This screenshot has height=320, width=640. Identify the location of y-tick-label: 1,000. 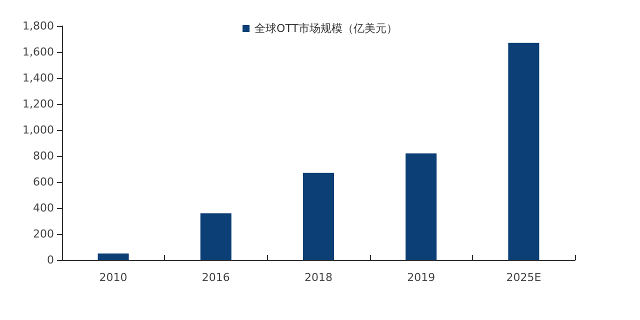
(38, 130).